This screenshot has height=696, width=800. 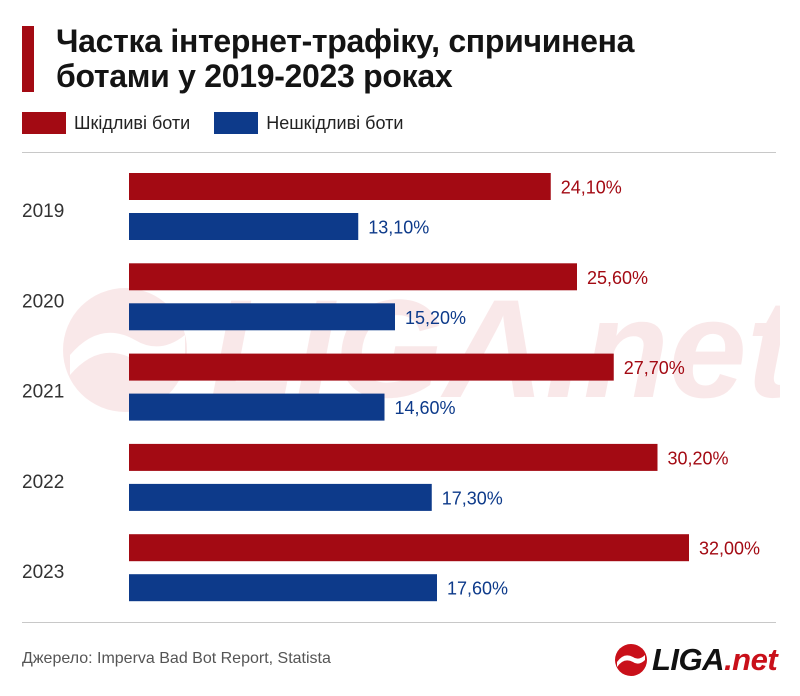 What do you see at coordinates (698, 458) in the screenshot?
I see `data-label-malicious-2022: 30,20%` at bounding box center [698, 458].